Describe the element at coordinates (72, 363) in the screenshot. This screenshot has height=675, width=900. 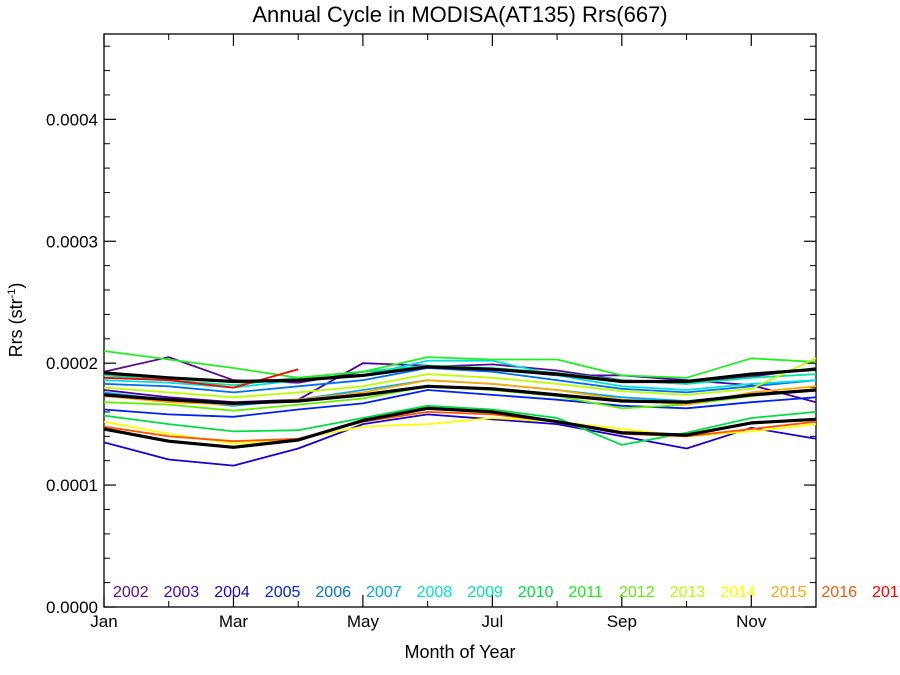
I see `y-tick-label: 0.0002` at that location.